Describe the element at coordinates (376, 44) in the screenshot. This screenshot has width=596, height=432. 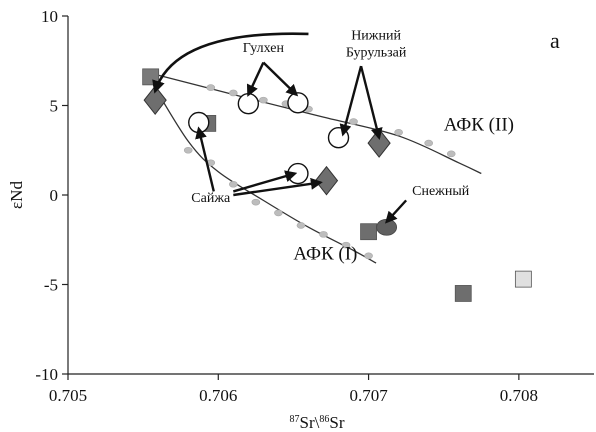
I see `annotation-label: Нижний Бурульзай` at that location.